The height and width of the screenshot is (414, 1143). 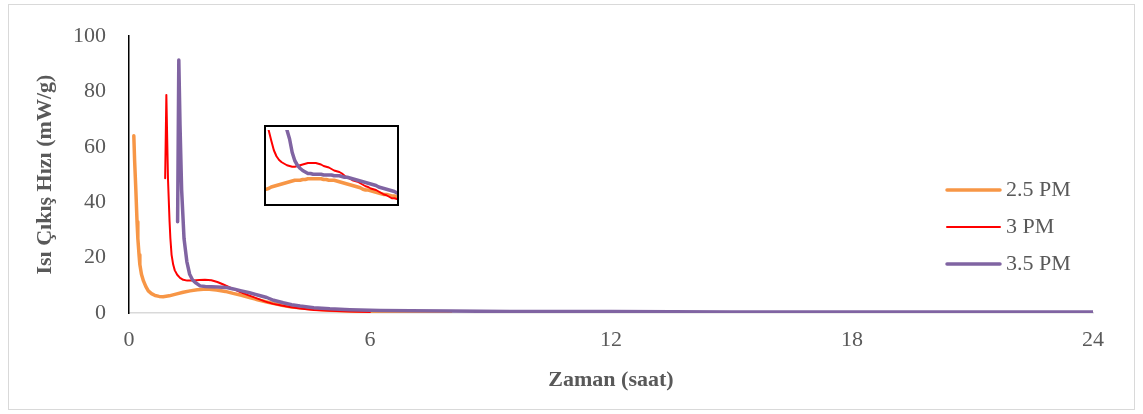 I want to click on x-tick-label: 18, so click(x=852, y=338).